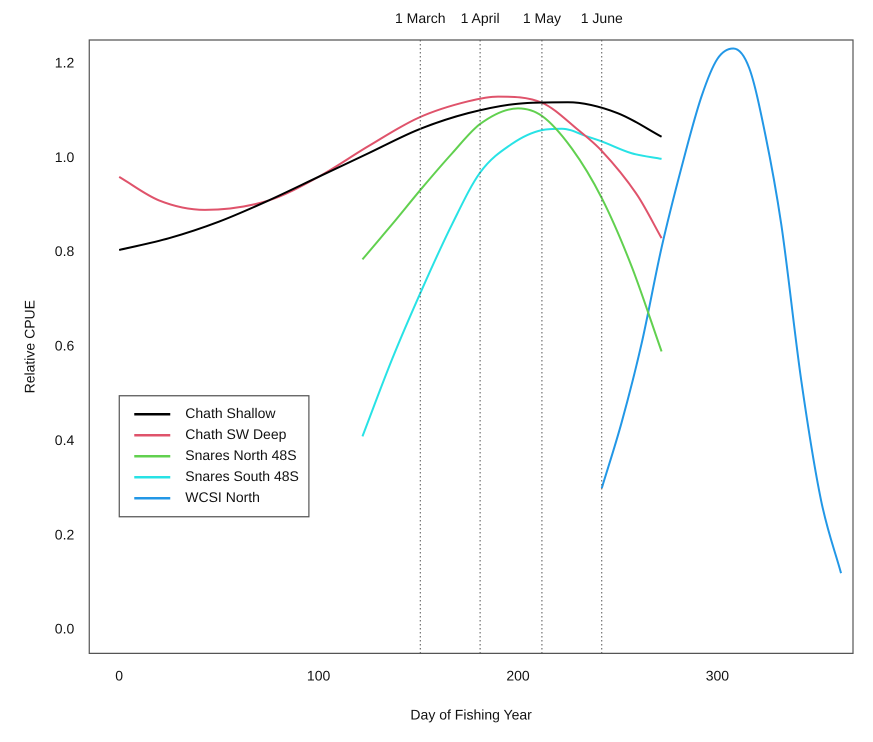 The image size is (873, 742). I want to click on legend-label: WCSI North, so click(222, 497).